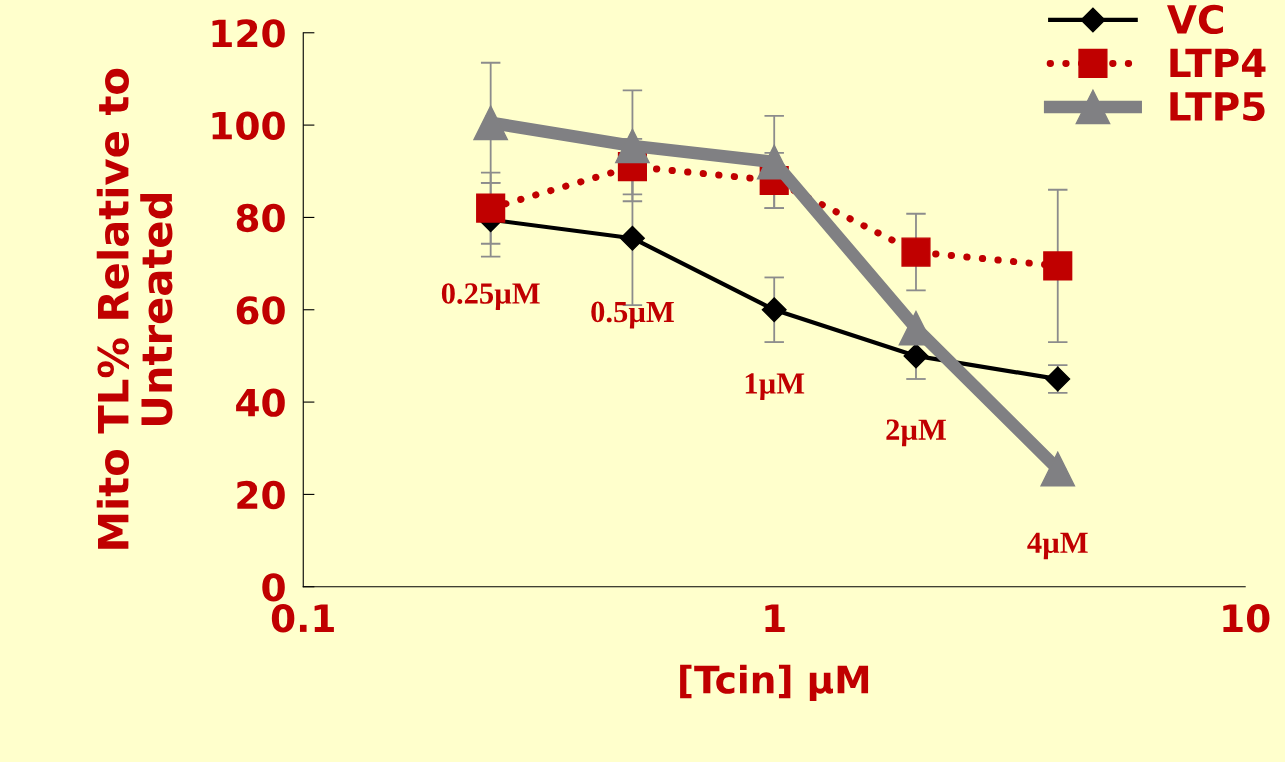  What do you see at coordinates (248, 125) in the screenshot?
I see `y-tick-label: 100` at bounding box center [248, 125].